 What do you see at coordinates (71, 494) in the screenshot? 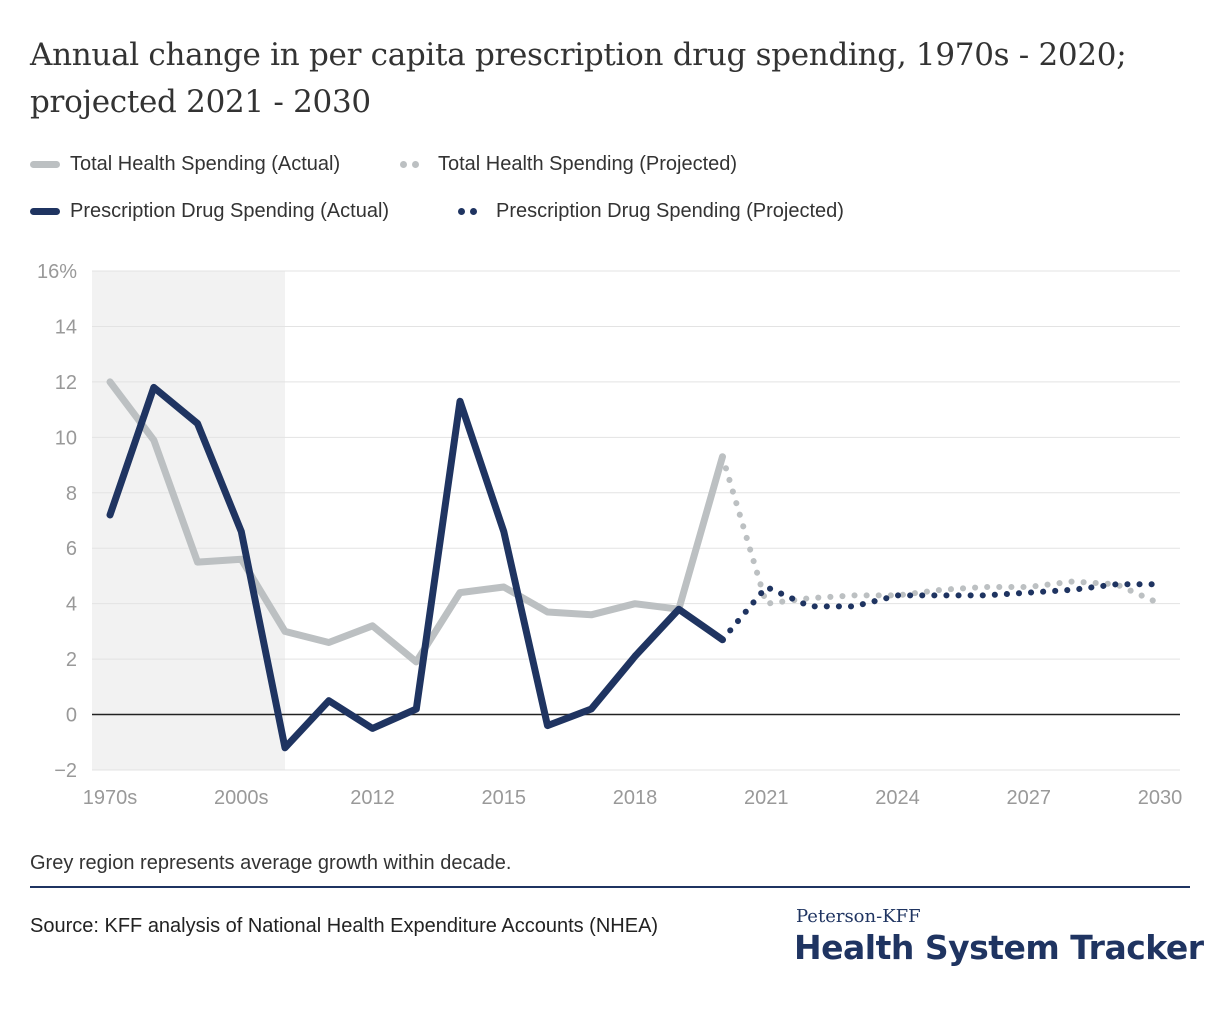
I see `y-tick-label: 8` at bounding box center [71, 494].